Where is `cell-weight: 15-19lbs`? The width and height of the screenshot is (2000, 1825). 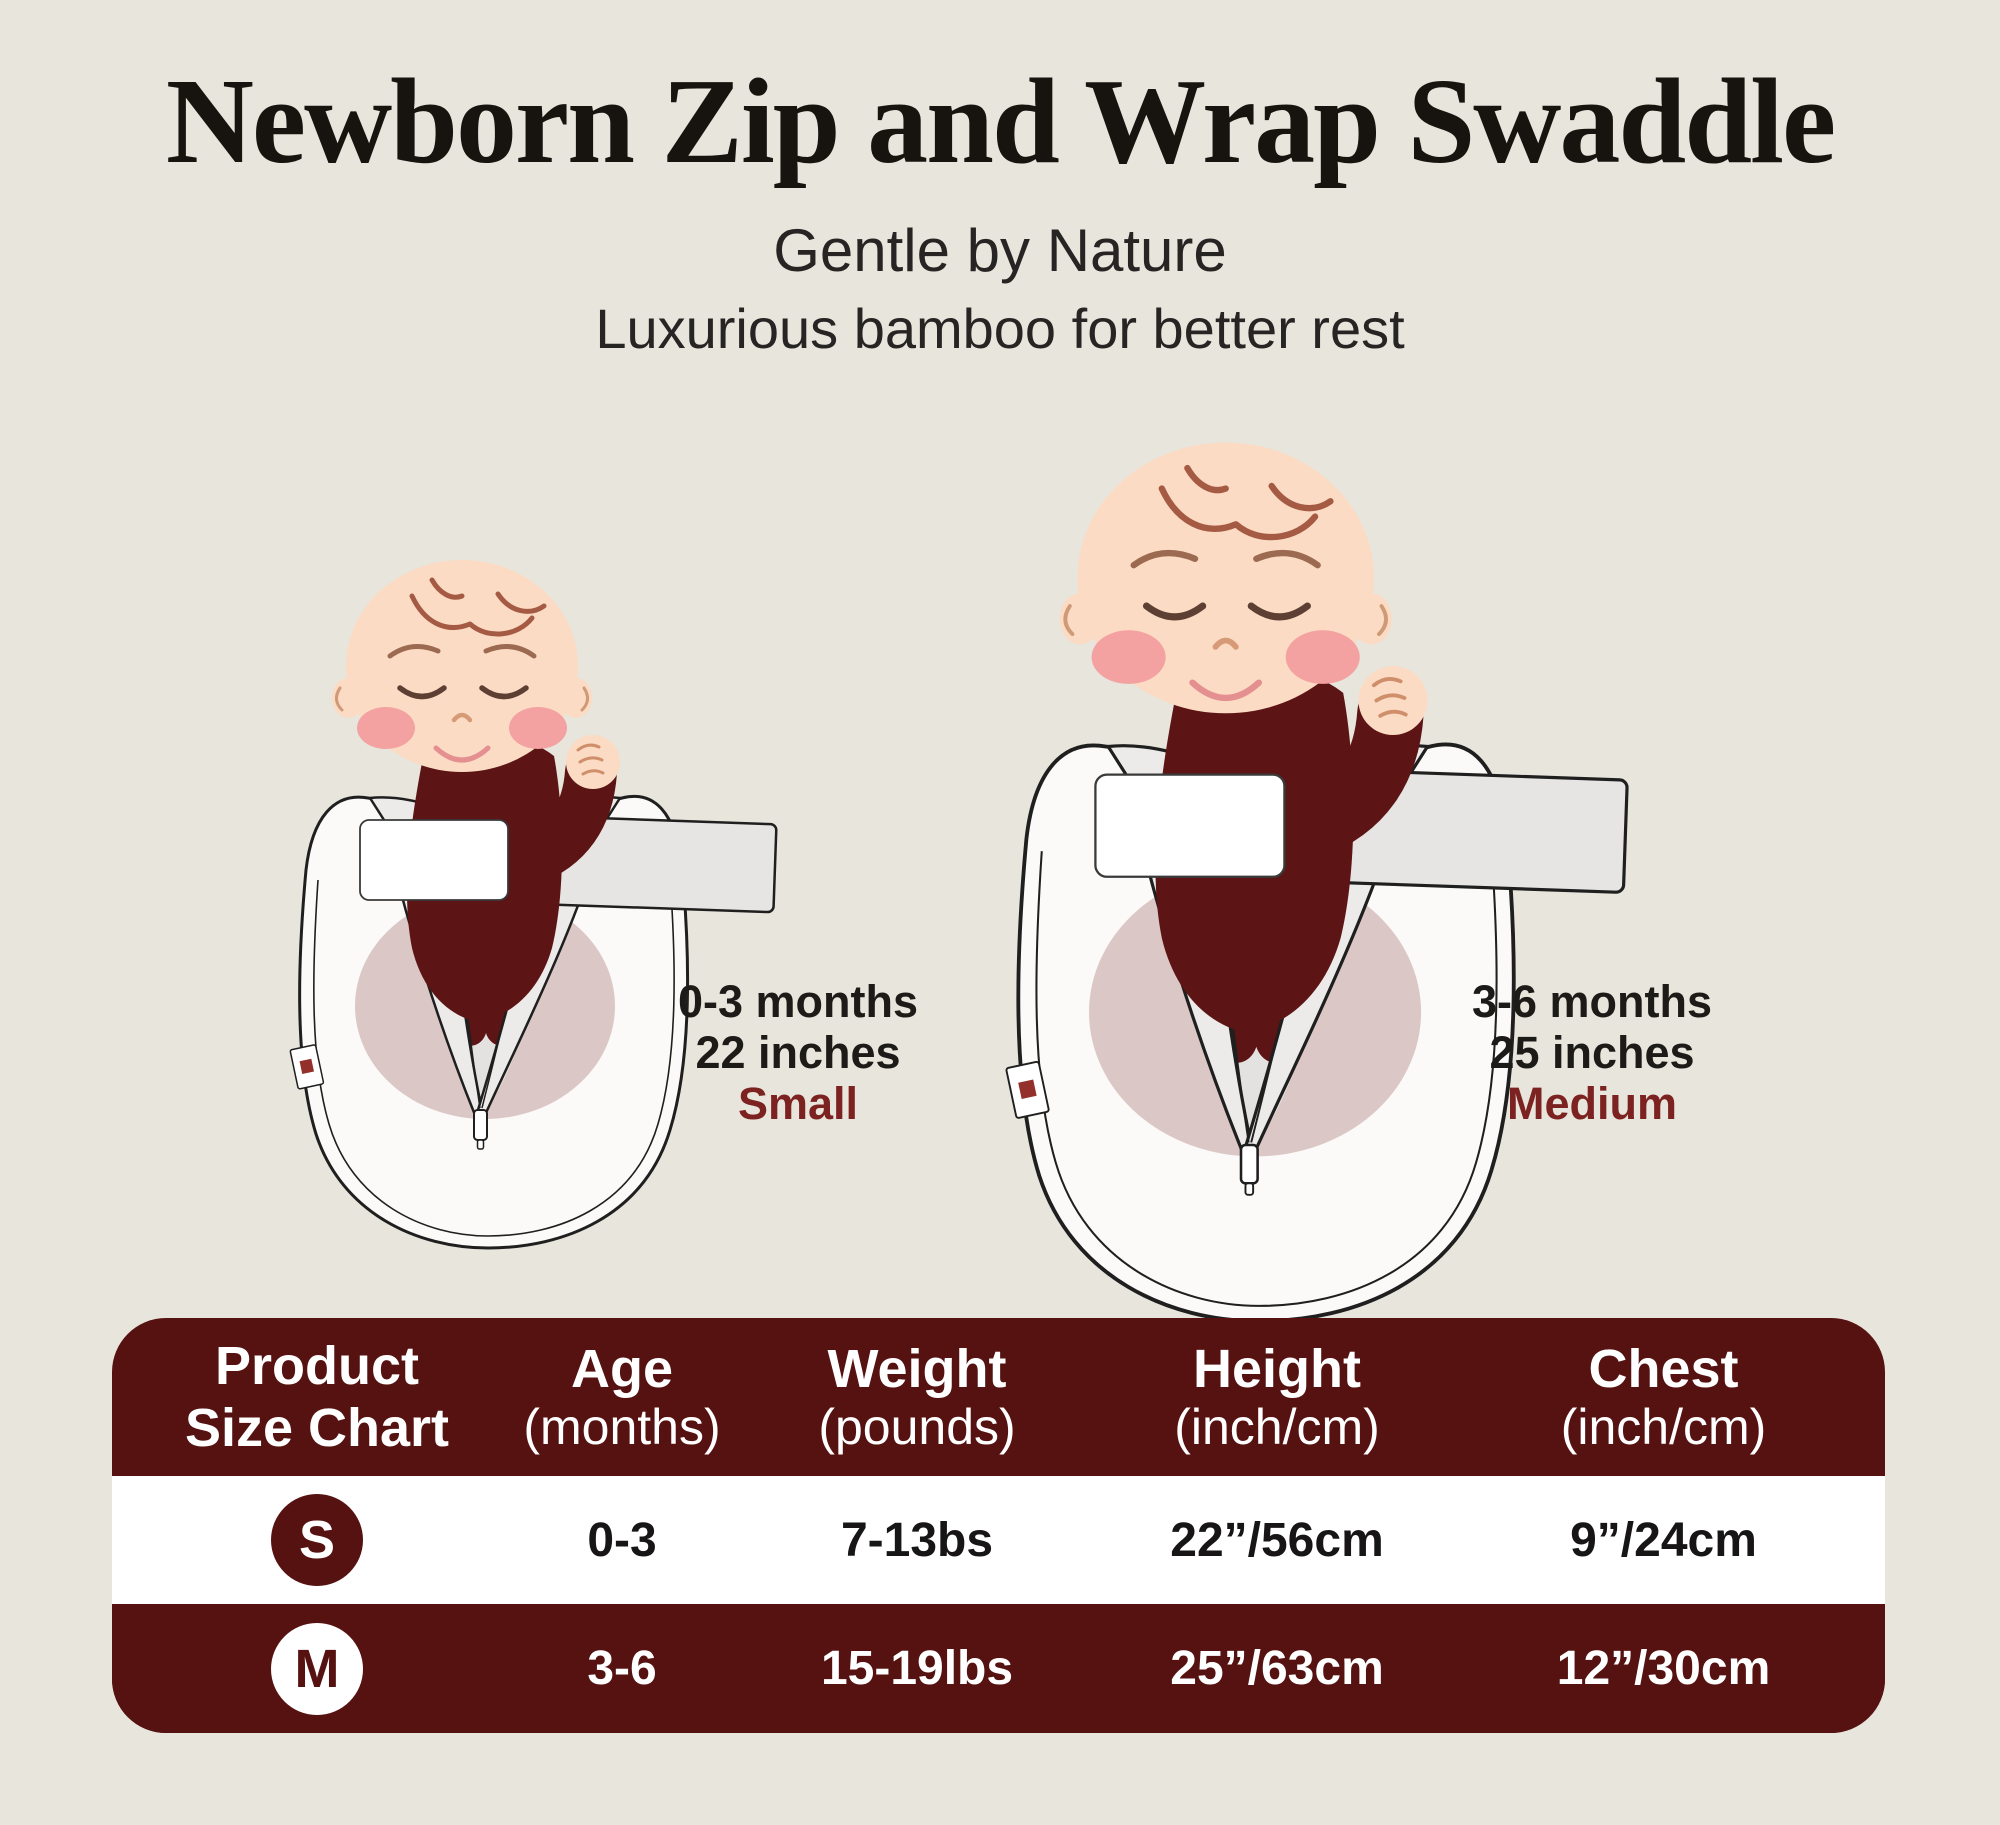
cell-weight: 15-19lbs is located at coordinates (917, 1668).